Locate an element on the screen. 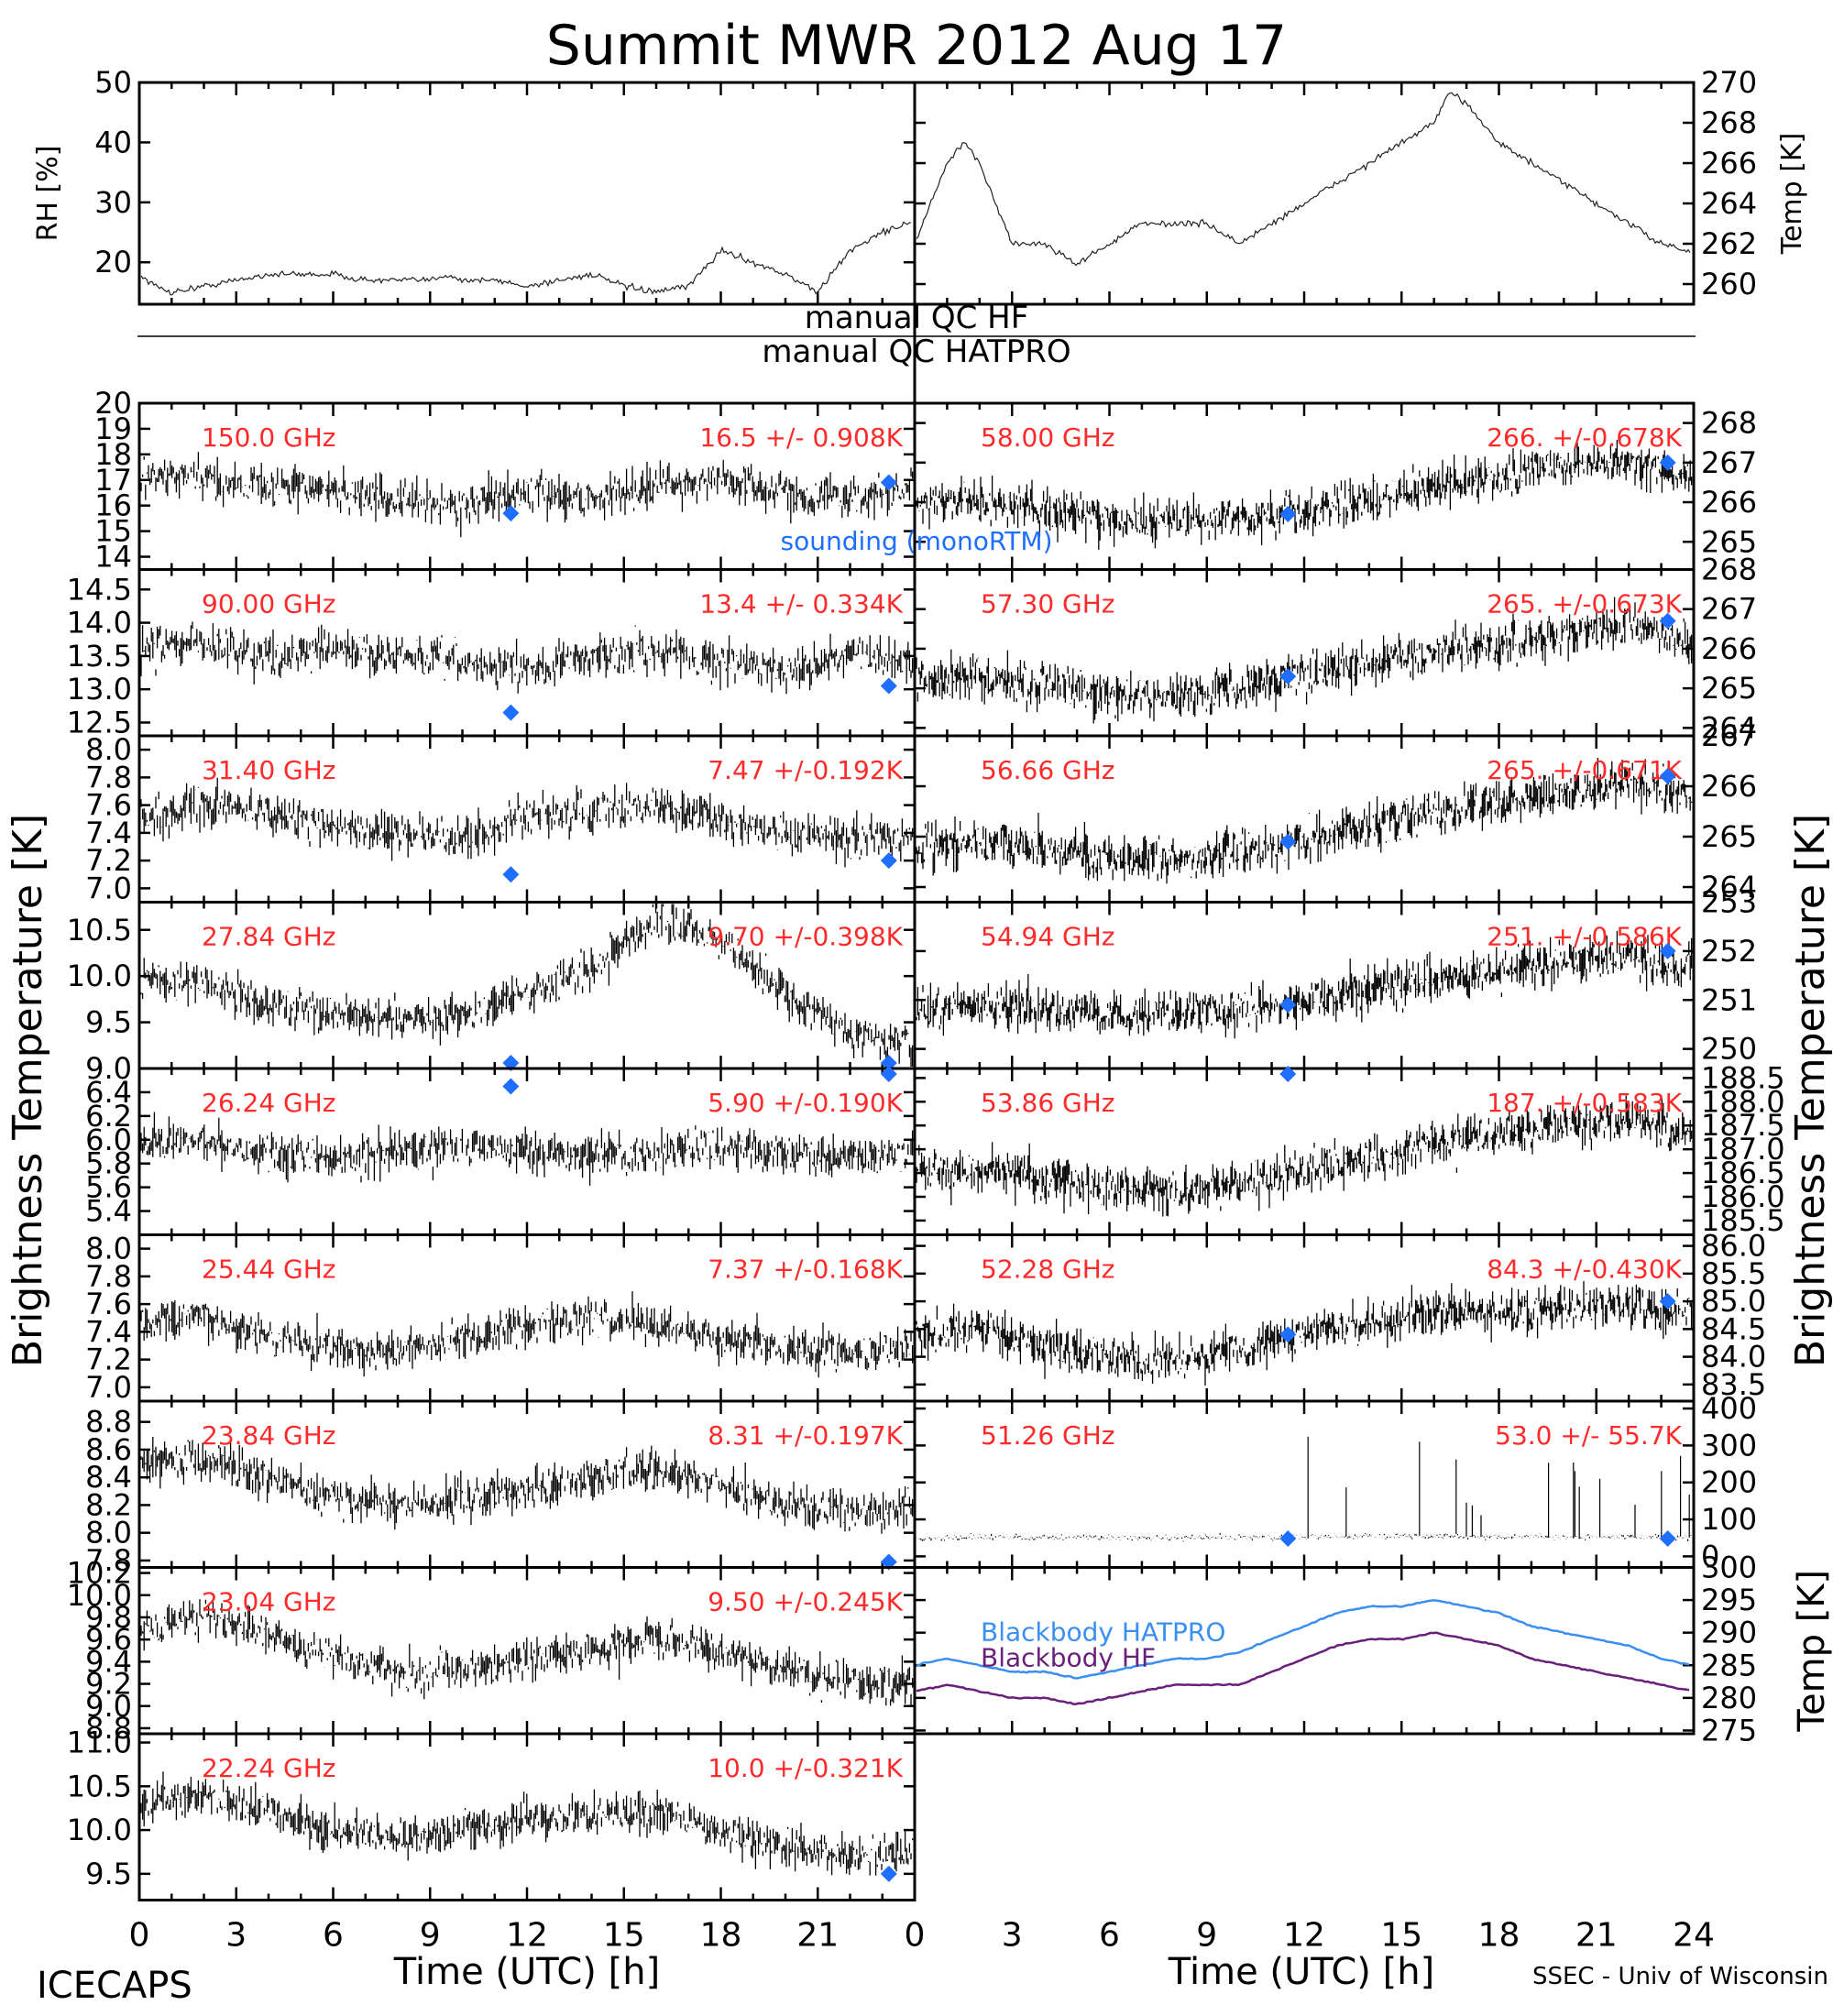 Image resolution: width=1833 pixels, height=2016 pixels. left-panel-6-ytick-label: 7.4 is located at coordinates (108, 1331).